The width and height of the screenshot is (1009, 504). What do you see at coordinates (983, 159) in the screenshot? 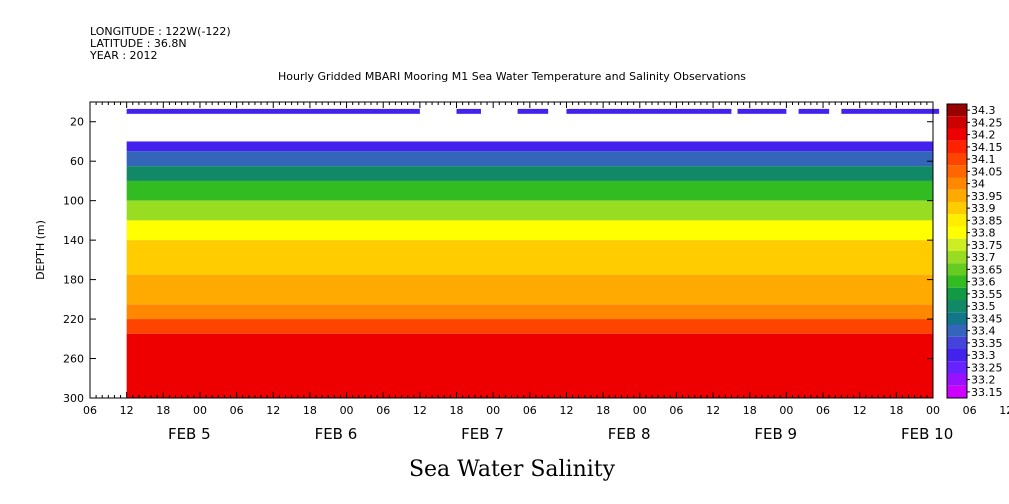
I see `colorbar-label: 34.1` at bounding box center [983, 159].